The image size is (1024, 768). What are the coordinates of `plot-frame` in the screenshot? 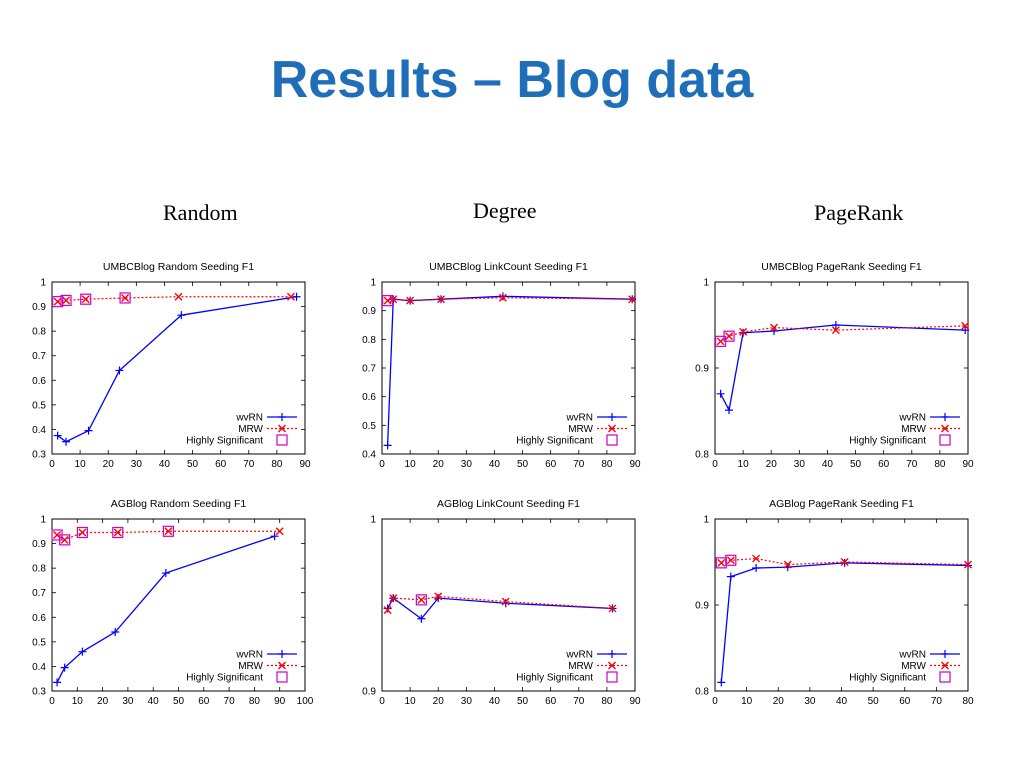 It's located at (508, 605).